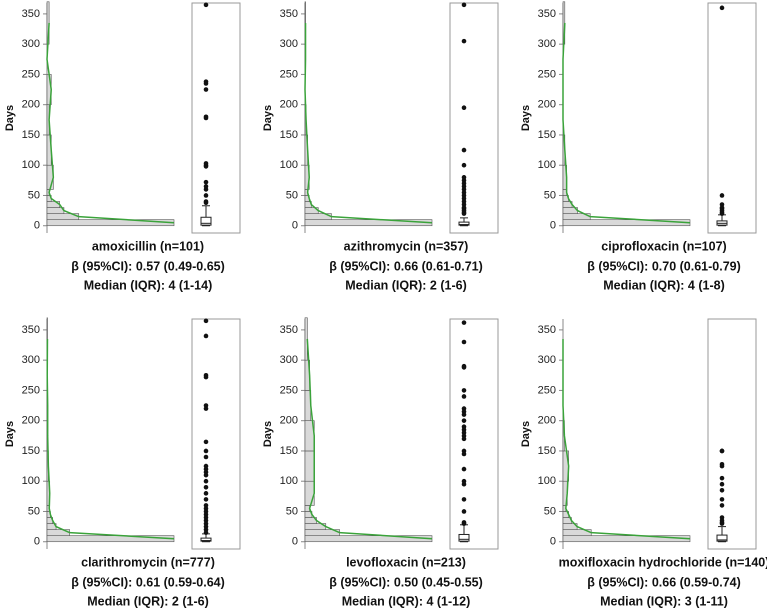  I want to click on y-axis-label: Days, so click(10, 434).